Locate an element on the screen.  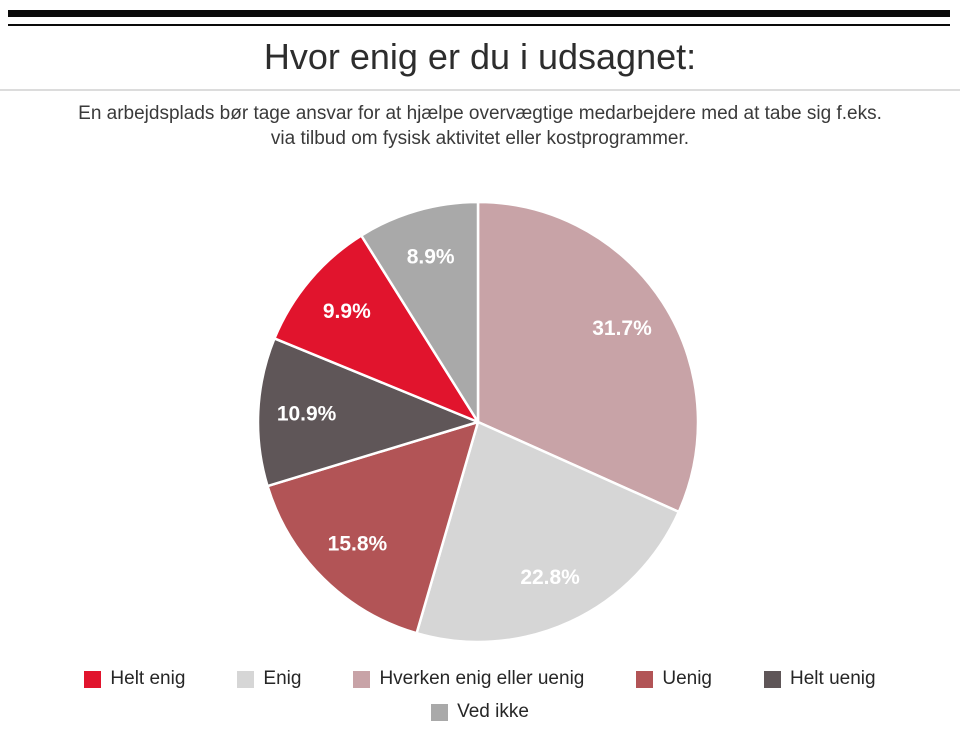
legend-item-hverken-enig-eller-uenig: Hverken enig eller uenig is located at coordinates (468, 679).